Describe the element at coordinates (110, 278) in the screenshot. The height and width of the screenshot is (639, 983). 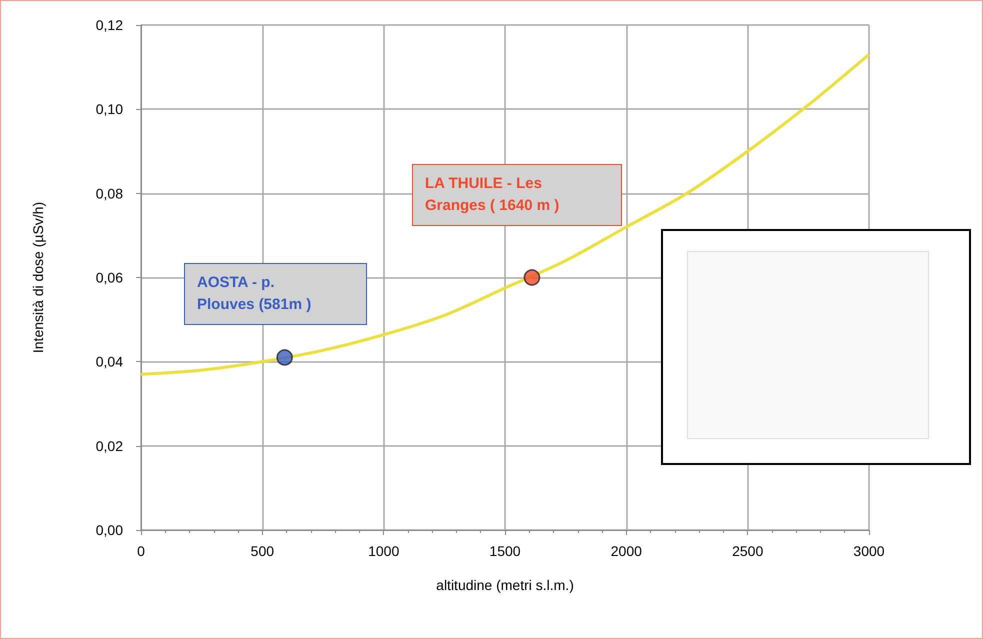
I see `y-tick-label: 0,06` at that location.